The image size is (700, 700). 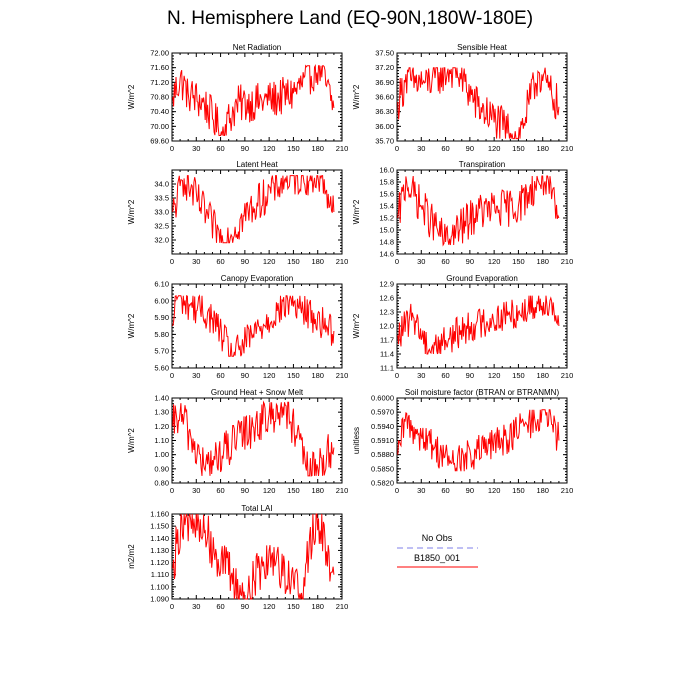 What do you see at coordinates (482, 278) in the screenshot?
I see `panel-title: Ground Evaporation` at bounding box center [482, 278].